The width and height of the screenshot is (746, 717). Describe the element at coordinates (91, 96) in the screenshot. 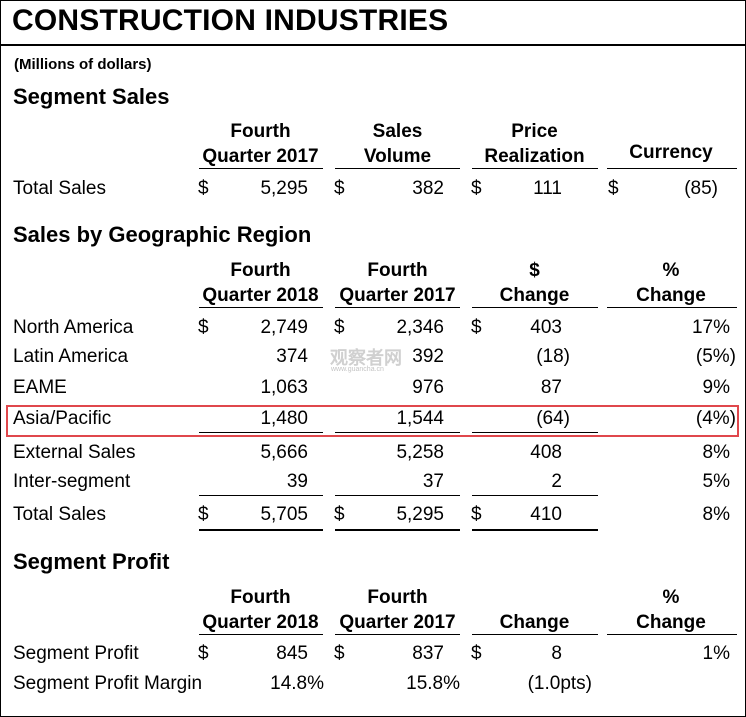

I see `segment-sales-heading: Segment Sales` at that location.